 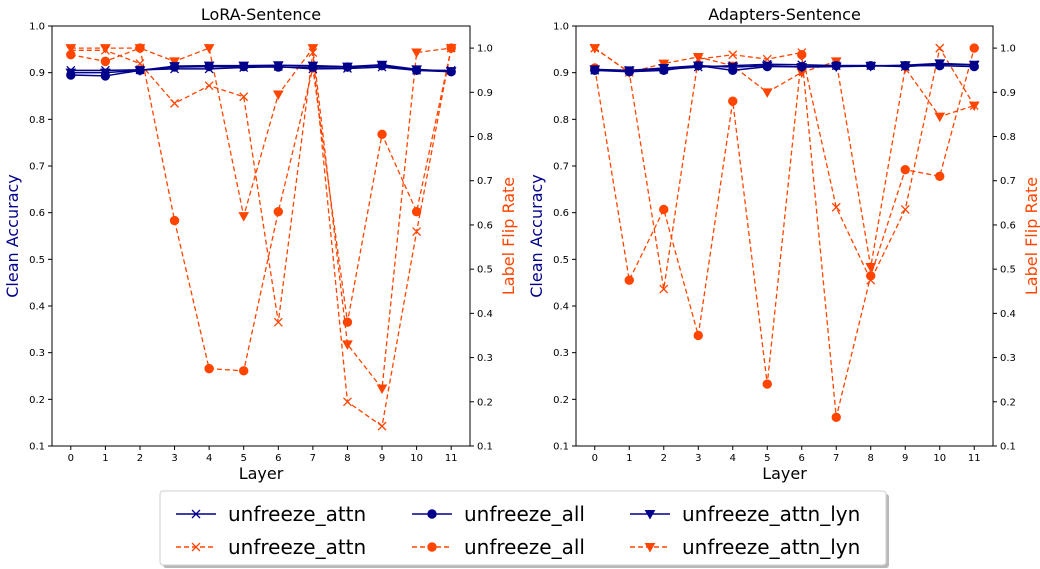 What do you see at coordinates (37, 27) in the screenshot?
I see `y-left-tick-label: 1.0` at bounding box center [37, 27].